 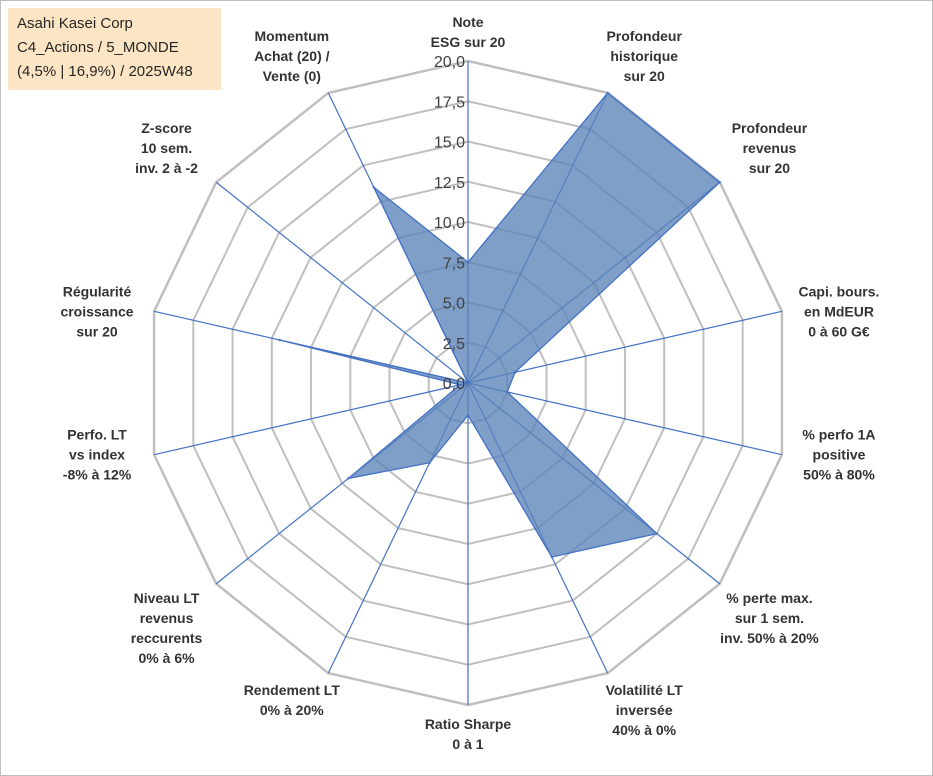 What do you see at coordinates (75, 23) in the screenshot?
I see `company-name: Asahi Kasei Corp` at bounding box center [75, 23].